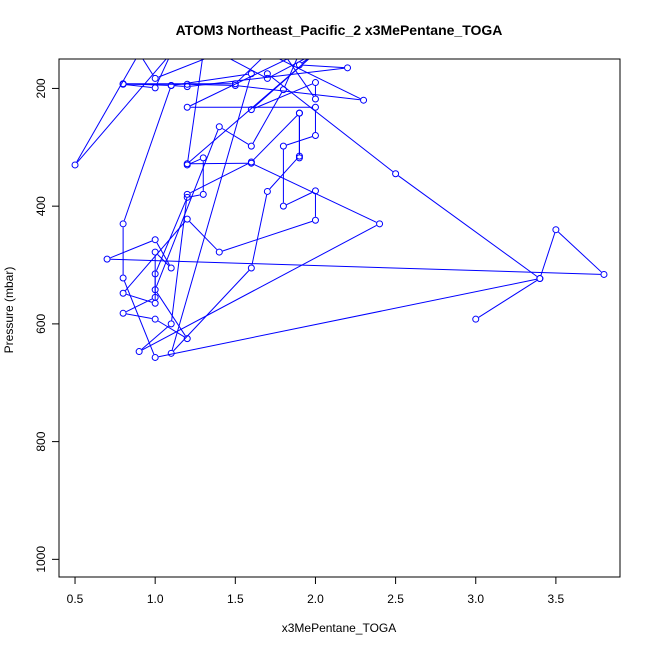 This screenshot has width=650, height=650. I want to click on y-tick-label: 600, so click(41, 324).